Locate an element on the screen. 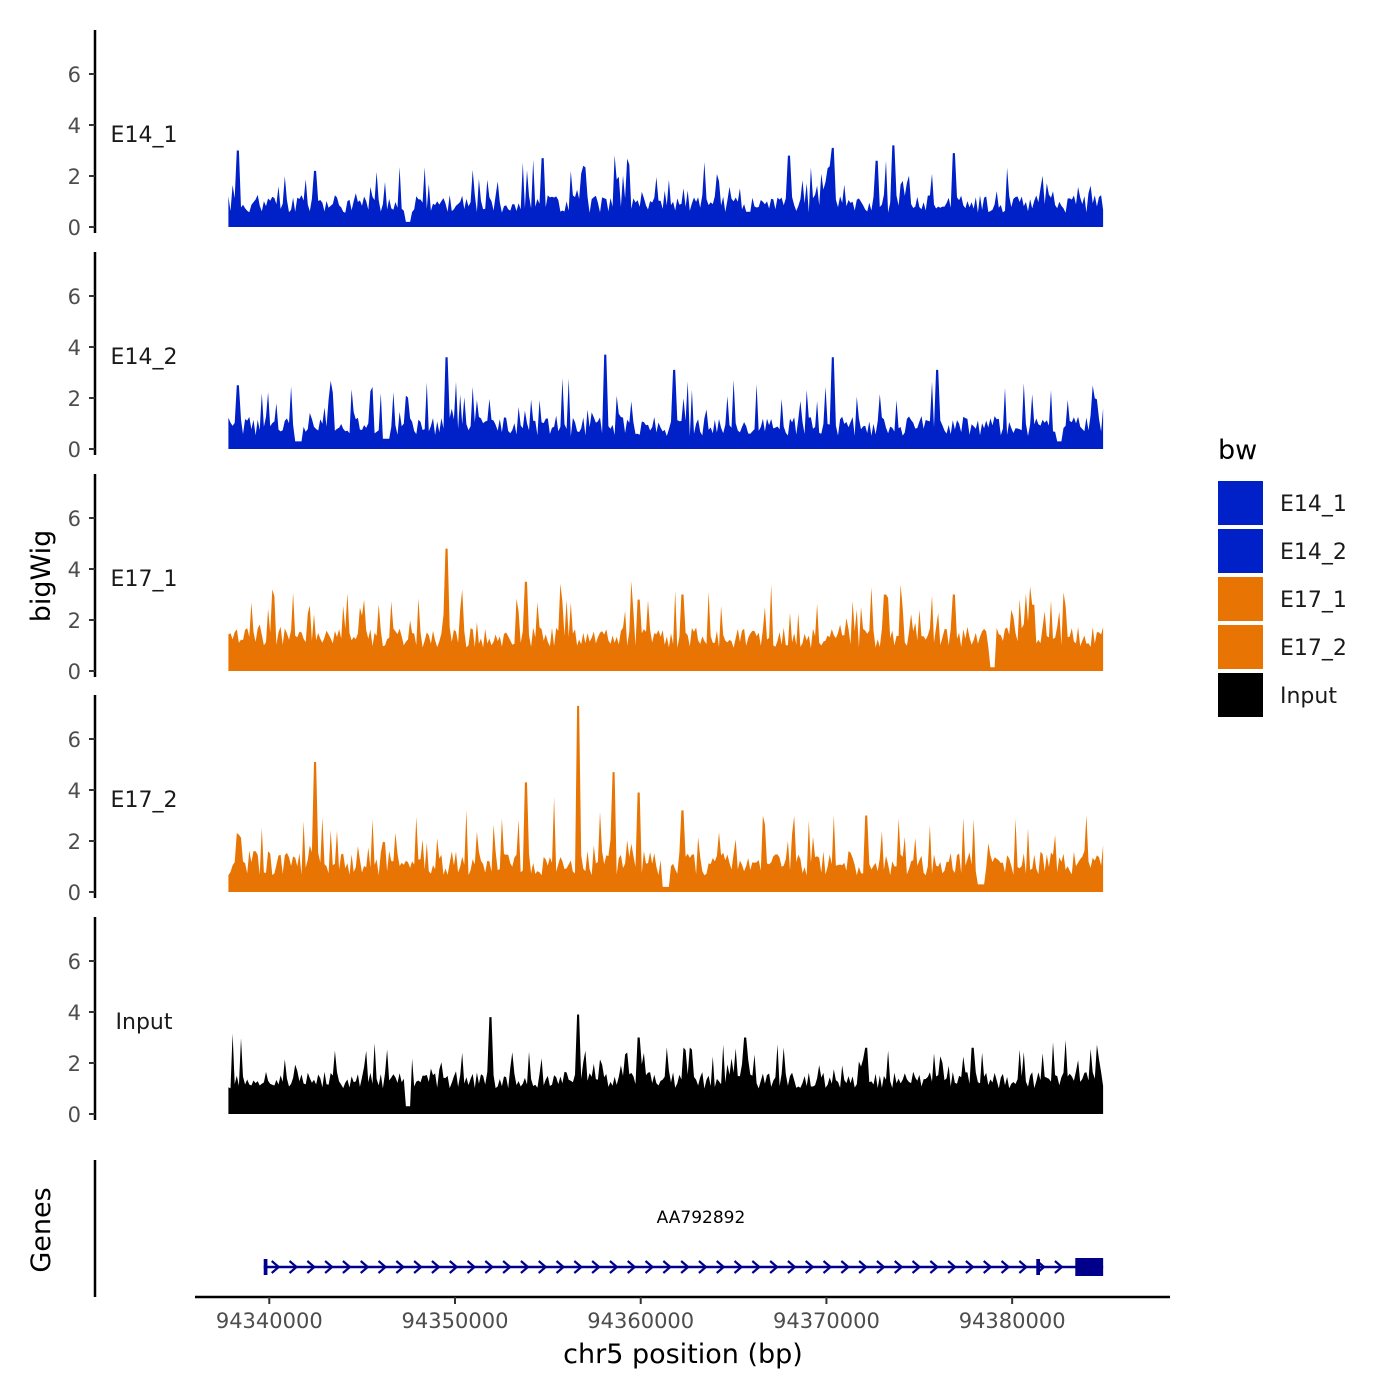 Image resolution: width=1400 pixels, height=1400 pixels. track-Input: 0 2 4 6 Input is located at coordinates (586, 1022).